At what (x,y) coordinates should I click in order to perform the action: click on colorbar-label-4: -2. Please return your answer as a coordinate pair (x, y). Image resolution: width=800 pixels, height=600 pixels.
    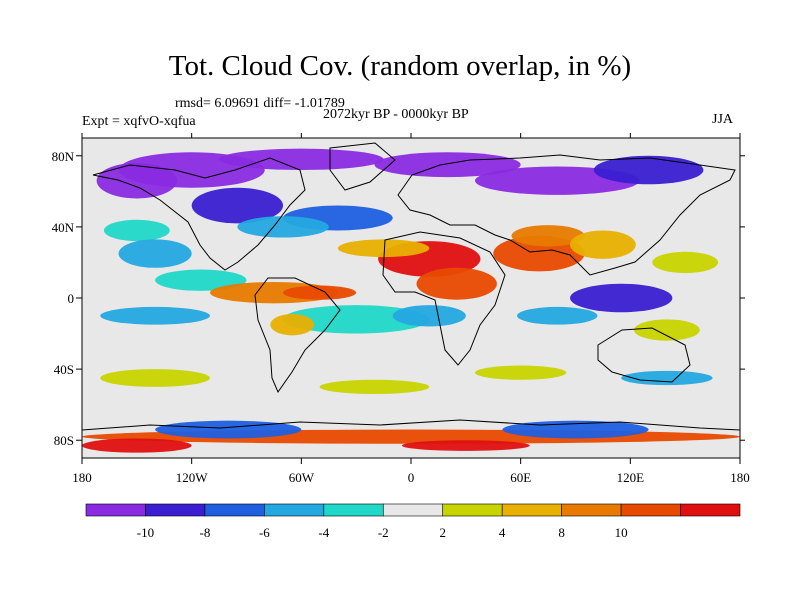
    Looking at the image, I should click on (383, 532).